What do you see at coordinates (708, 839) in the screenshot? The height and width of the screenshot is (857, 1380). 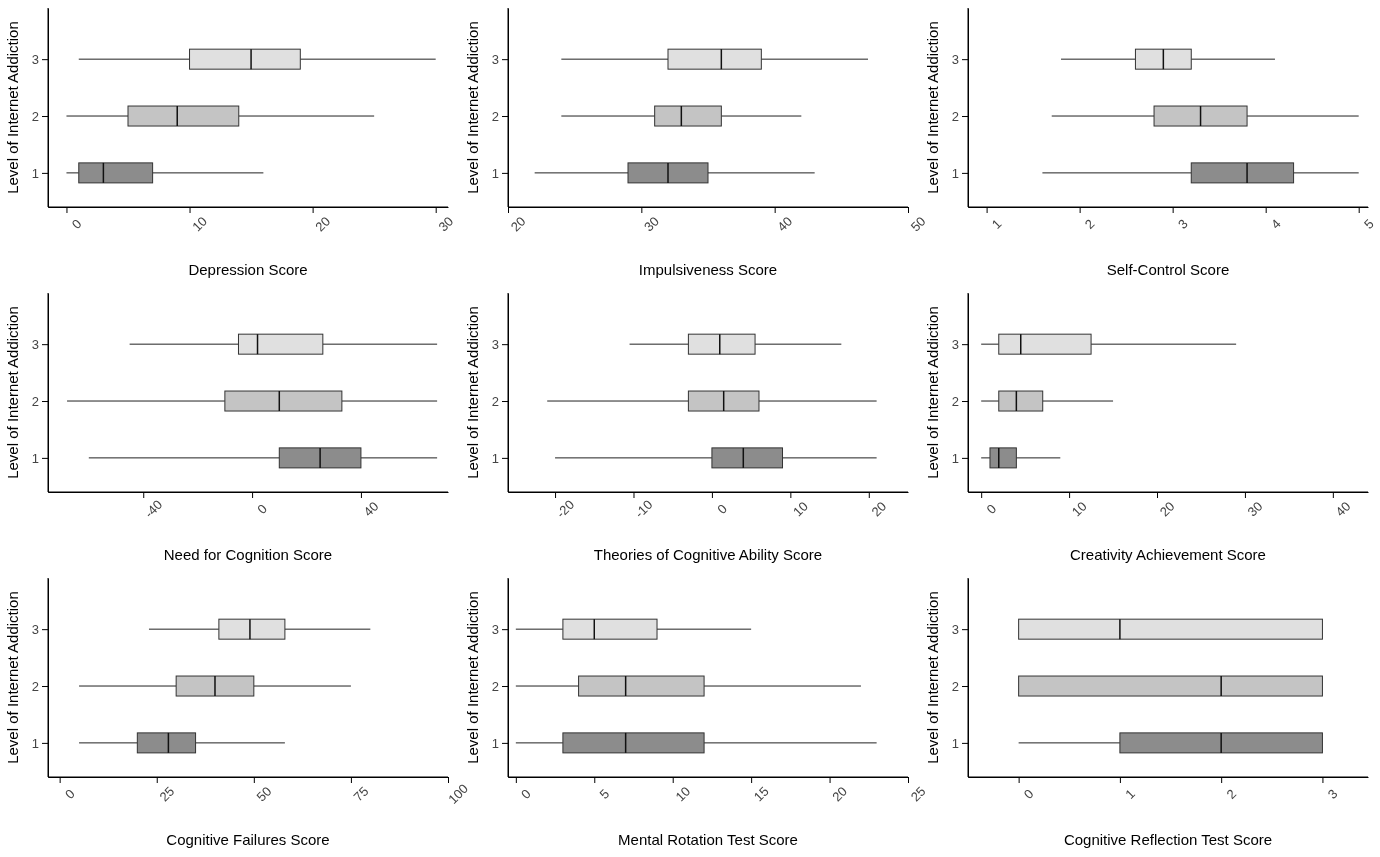 I see `x-axis-title: Mental Rotation Test Score` at bounding box center [708, 839].